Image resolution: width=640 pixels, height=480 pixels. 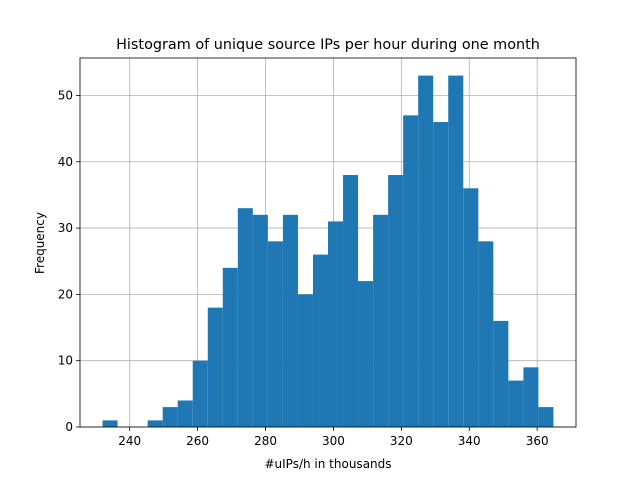 What do you see at coordinates (401, 441) in the screenshot?
I see `x-tick-label: 320` at bounding box center [401, 441].